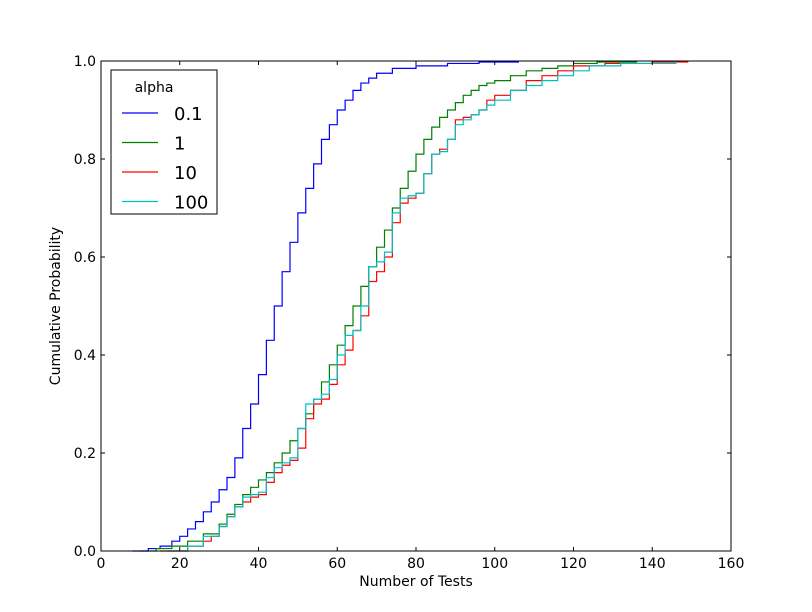 Image resolution: width=812 pixels, height=612 pixels. Describe the element at coordinates (85, 62) in the screenshot. I see `y-tick-label: 1.0` at that location.